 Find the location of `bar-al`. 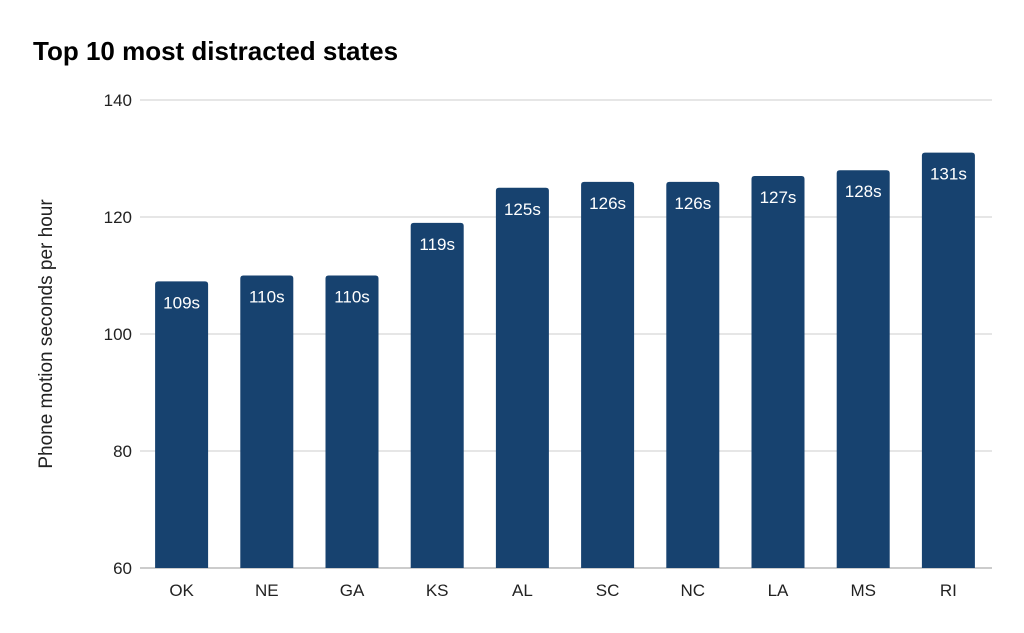

bar-al is located at coordinates (522, 377).